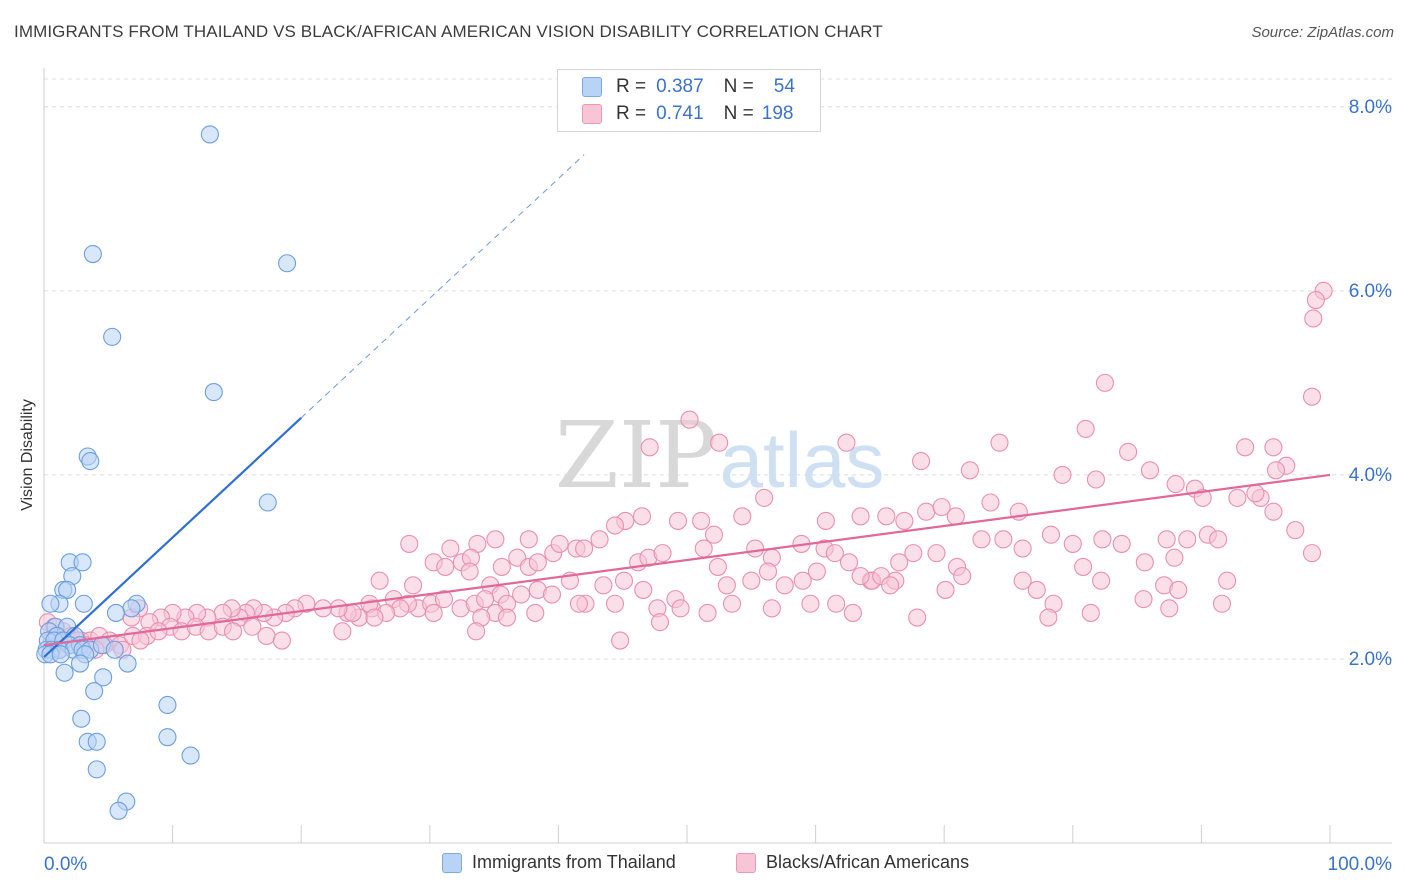  Describe the element at coordinates (1370, 475) in the screenshot. I see `y-tick-label: 4.0%` at that location.